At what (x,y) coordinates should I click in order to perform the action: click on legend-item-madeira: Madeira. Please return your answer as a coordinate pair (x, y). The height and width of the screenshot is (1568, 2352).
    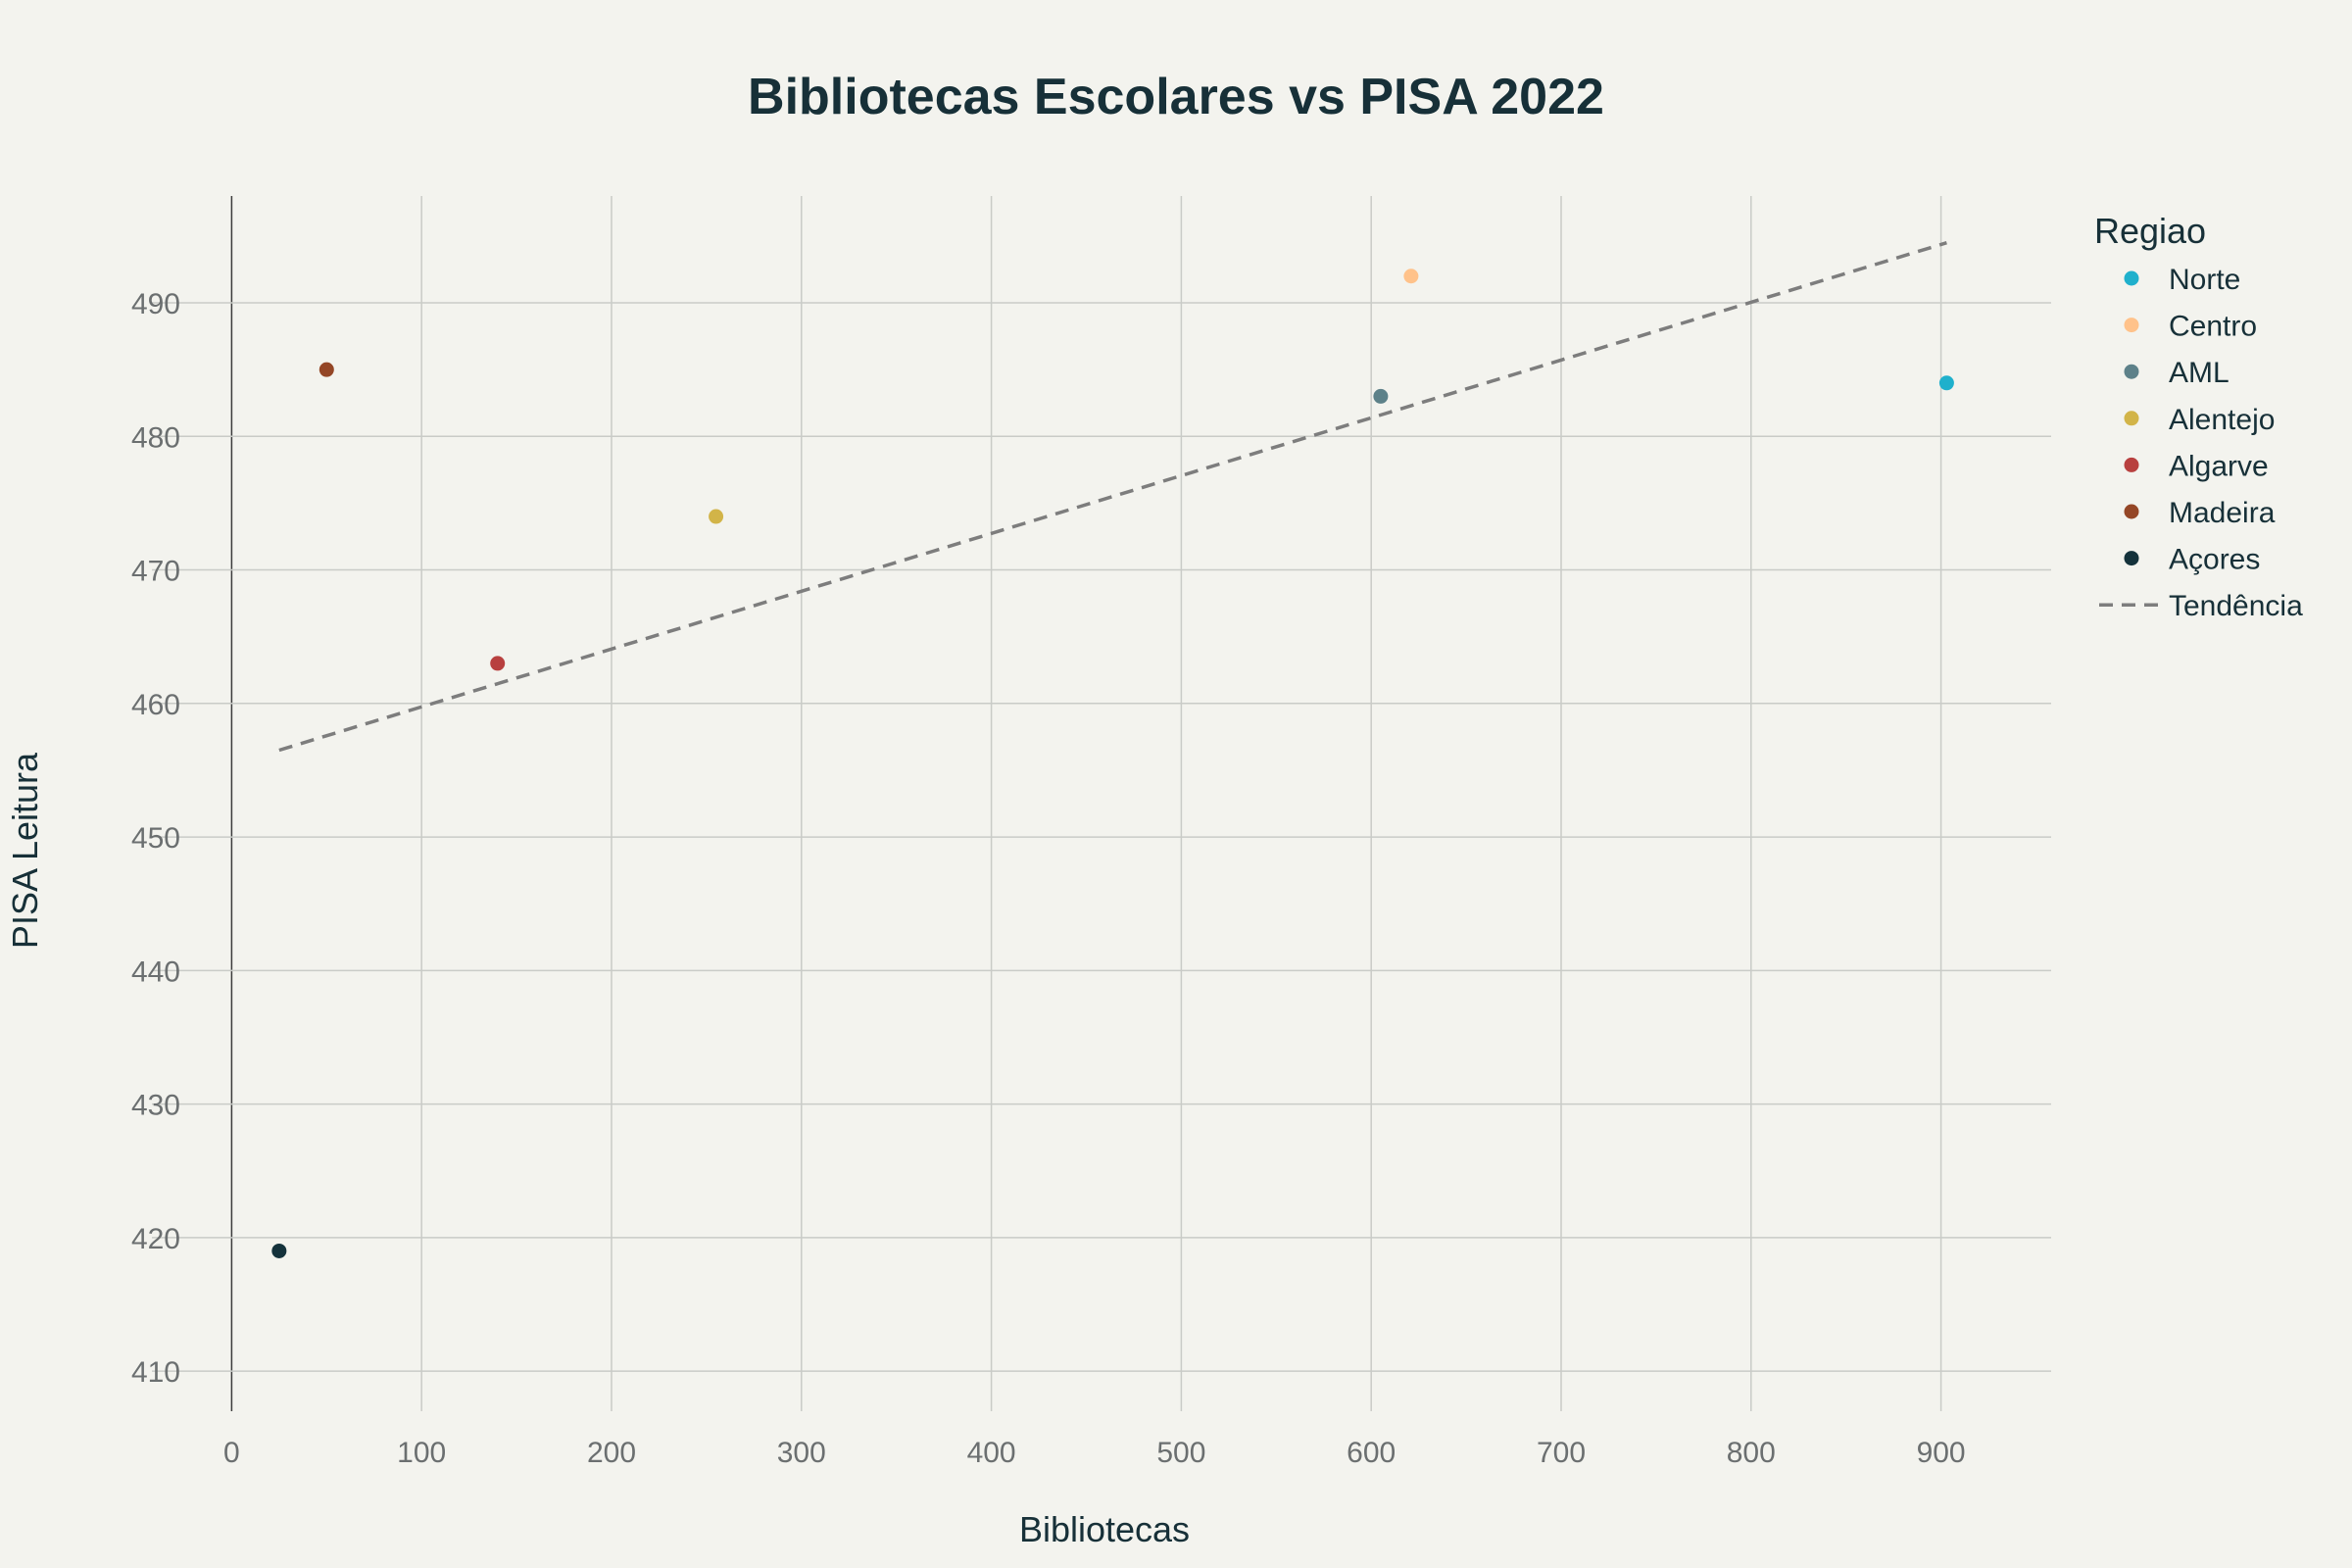
    Looking at the image, I should click on (2200, 513).